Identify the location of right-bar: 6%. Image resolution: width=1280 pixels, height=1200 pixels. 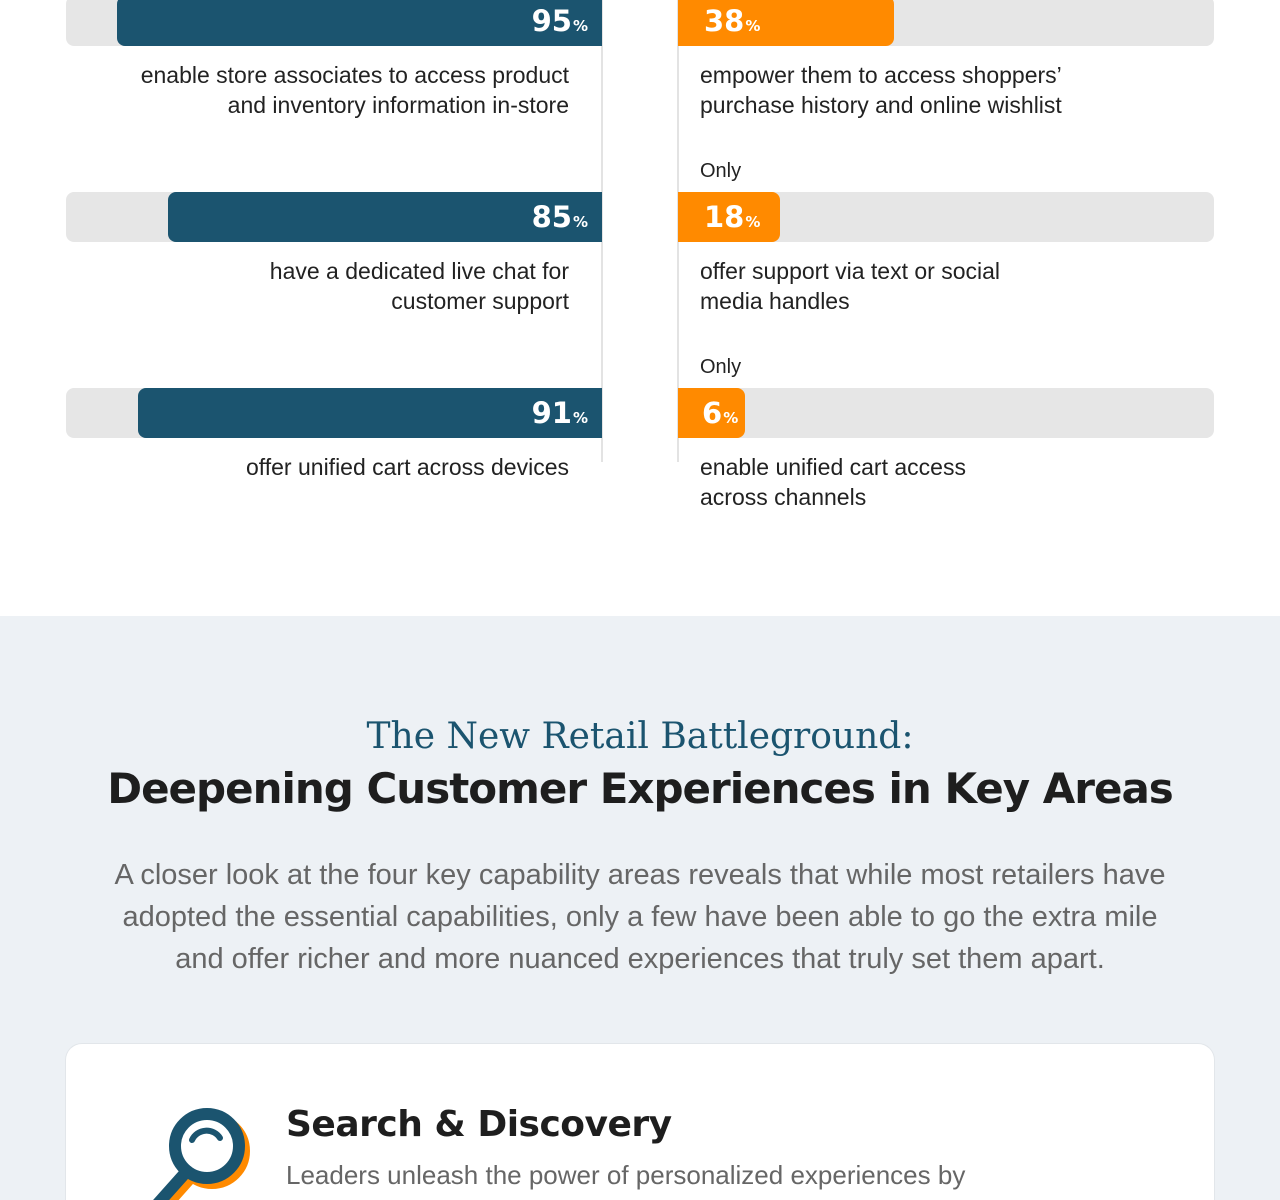
(711, 413).